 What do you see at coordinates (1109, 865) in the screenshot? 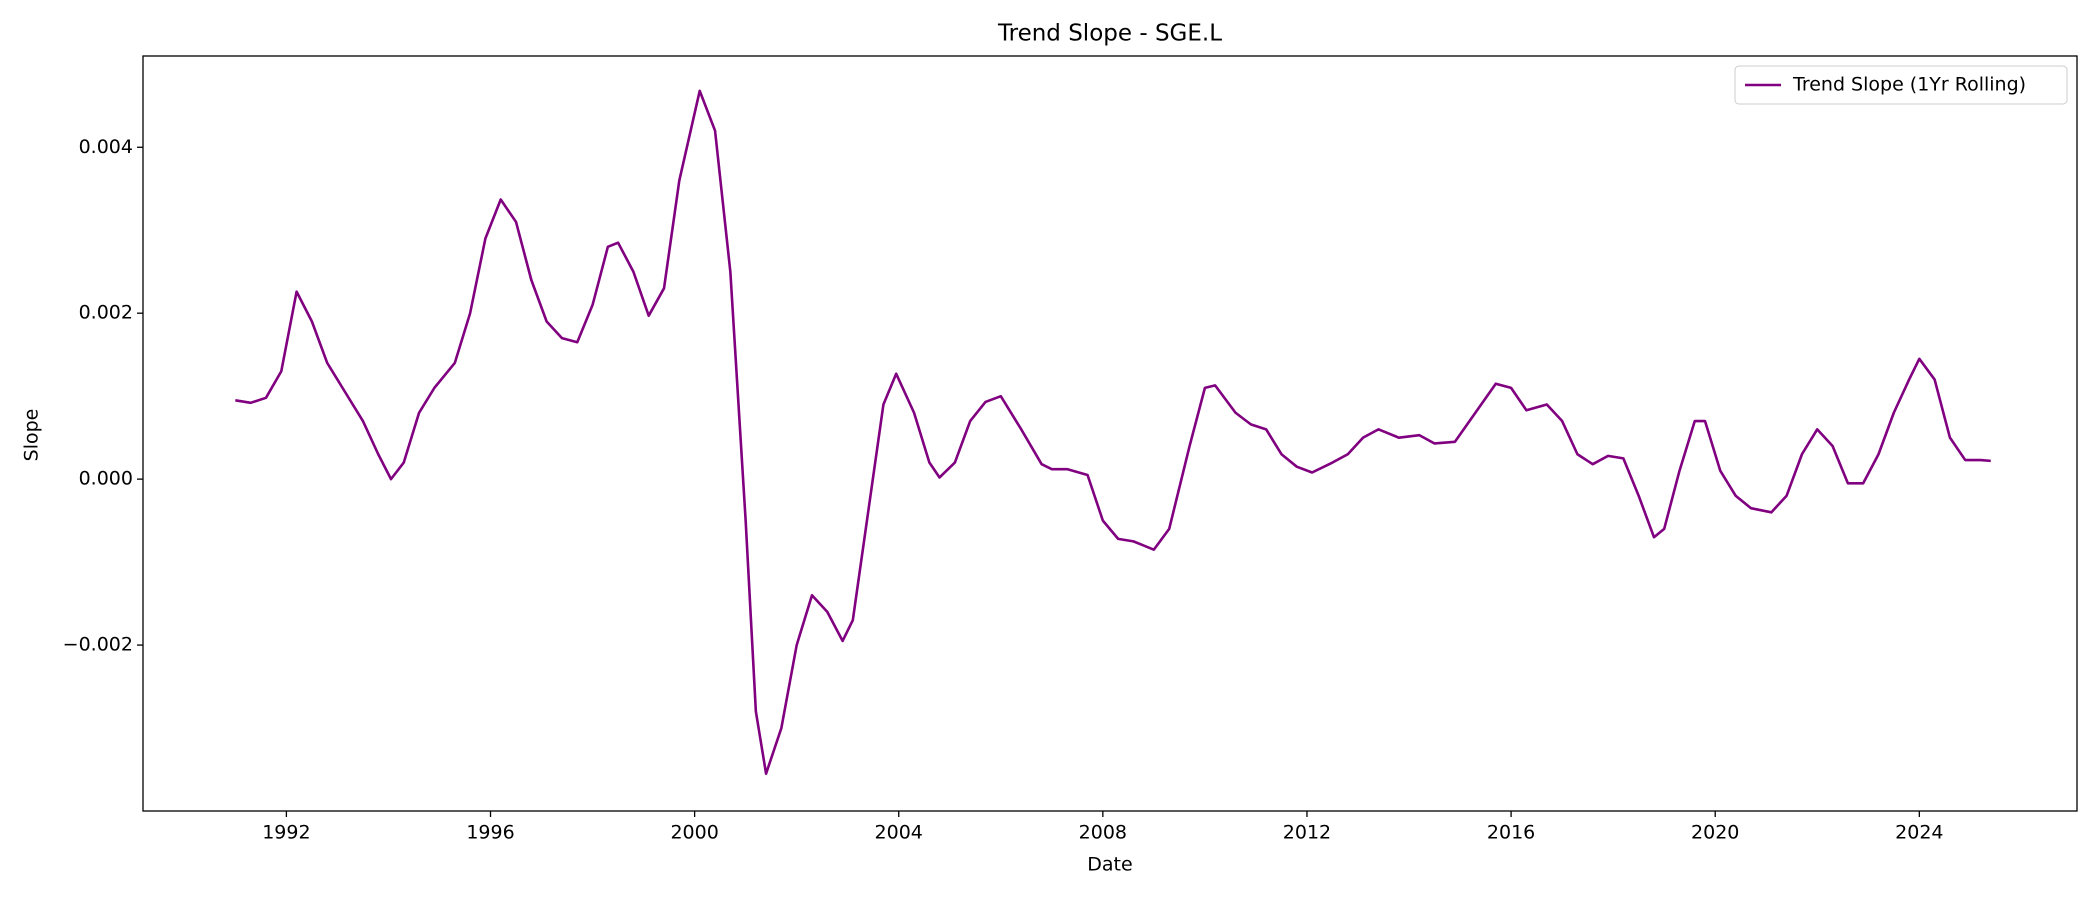
I see `x-axis-label: Date` at bounding box center [1109, 865].